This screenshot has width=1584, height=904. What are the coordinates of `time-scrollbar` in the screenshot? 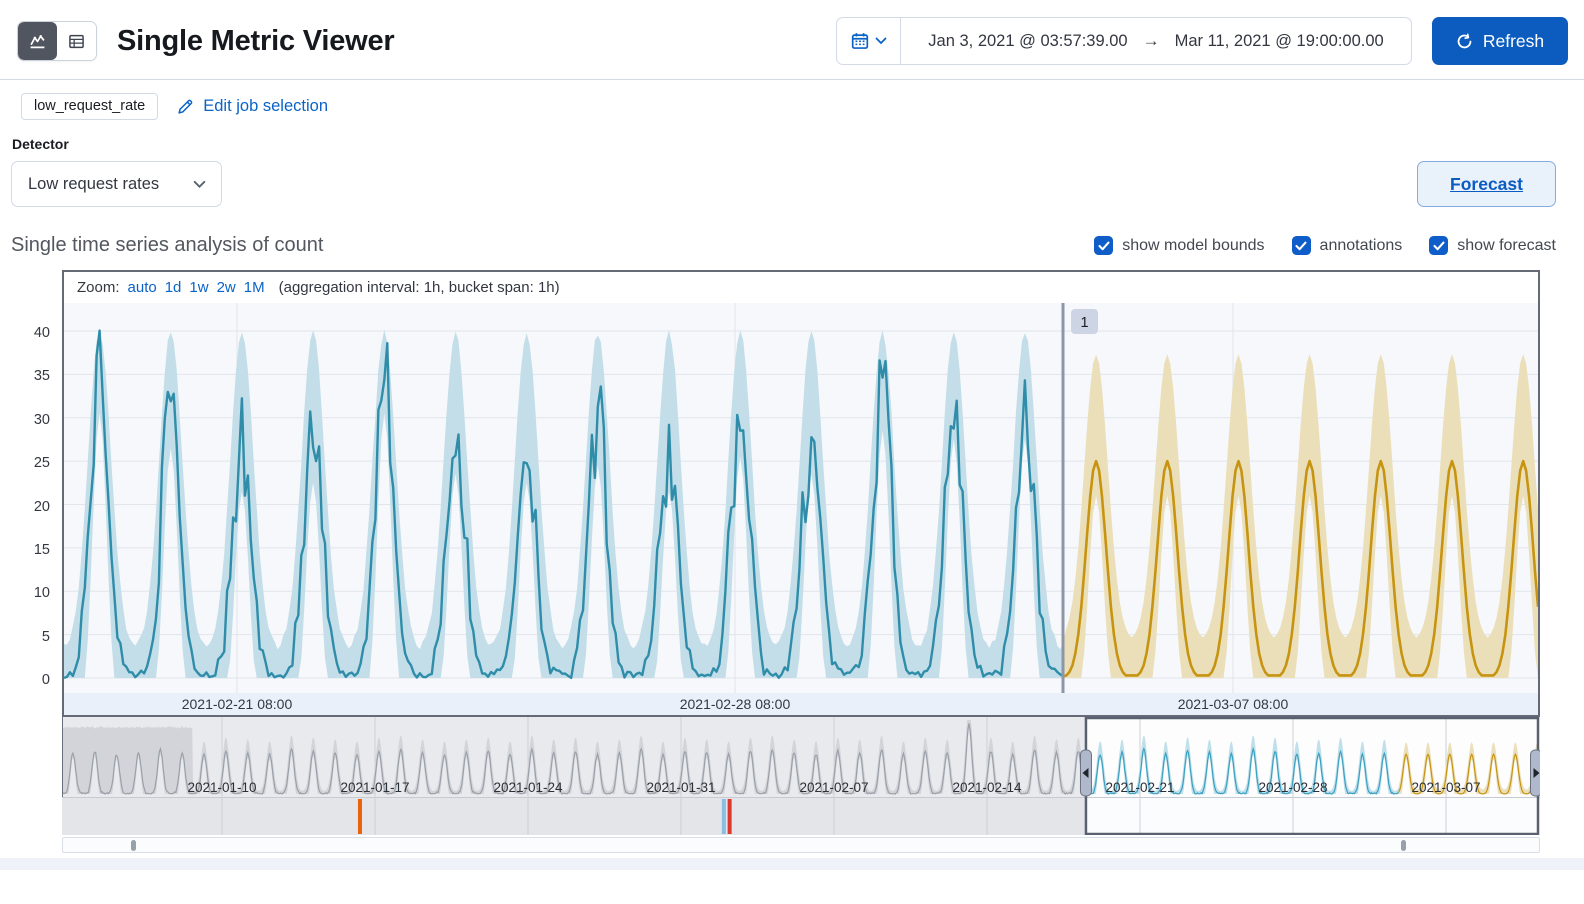 It's located at (801, 845).